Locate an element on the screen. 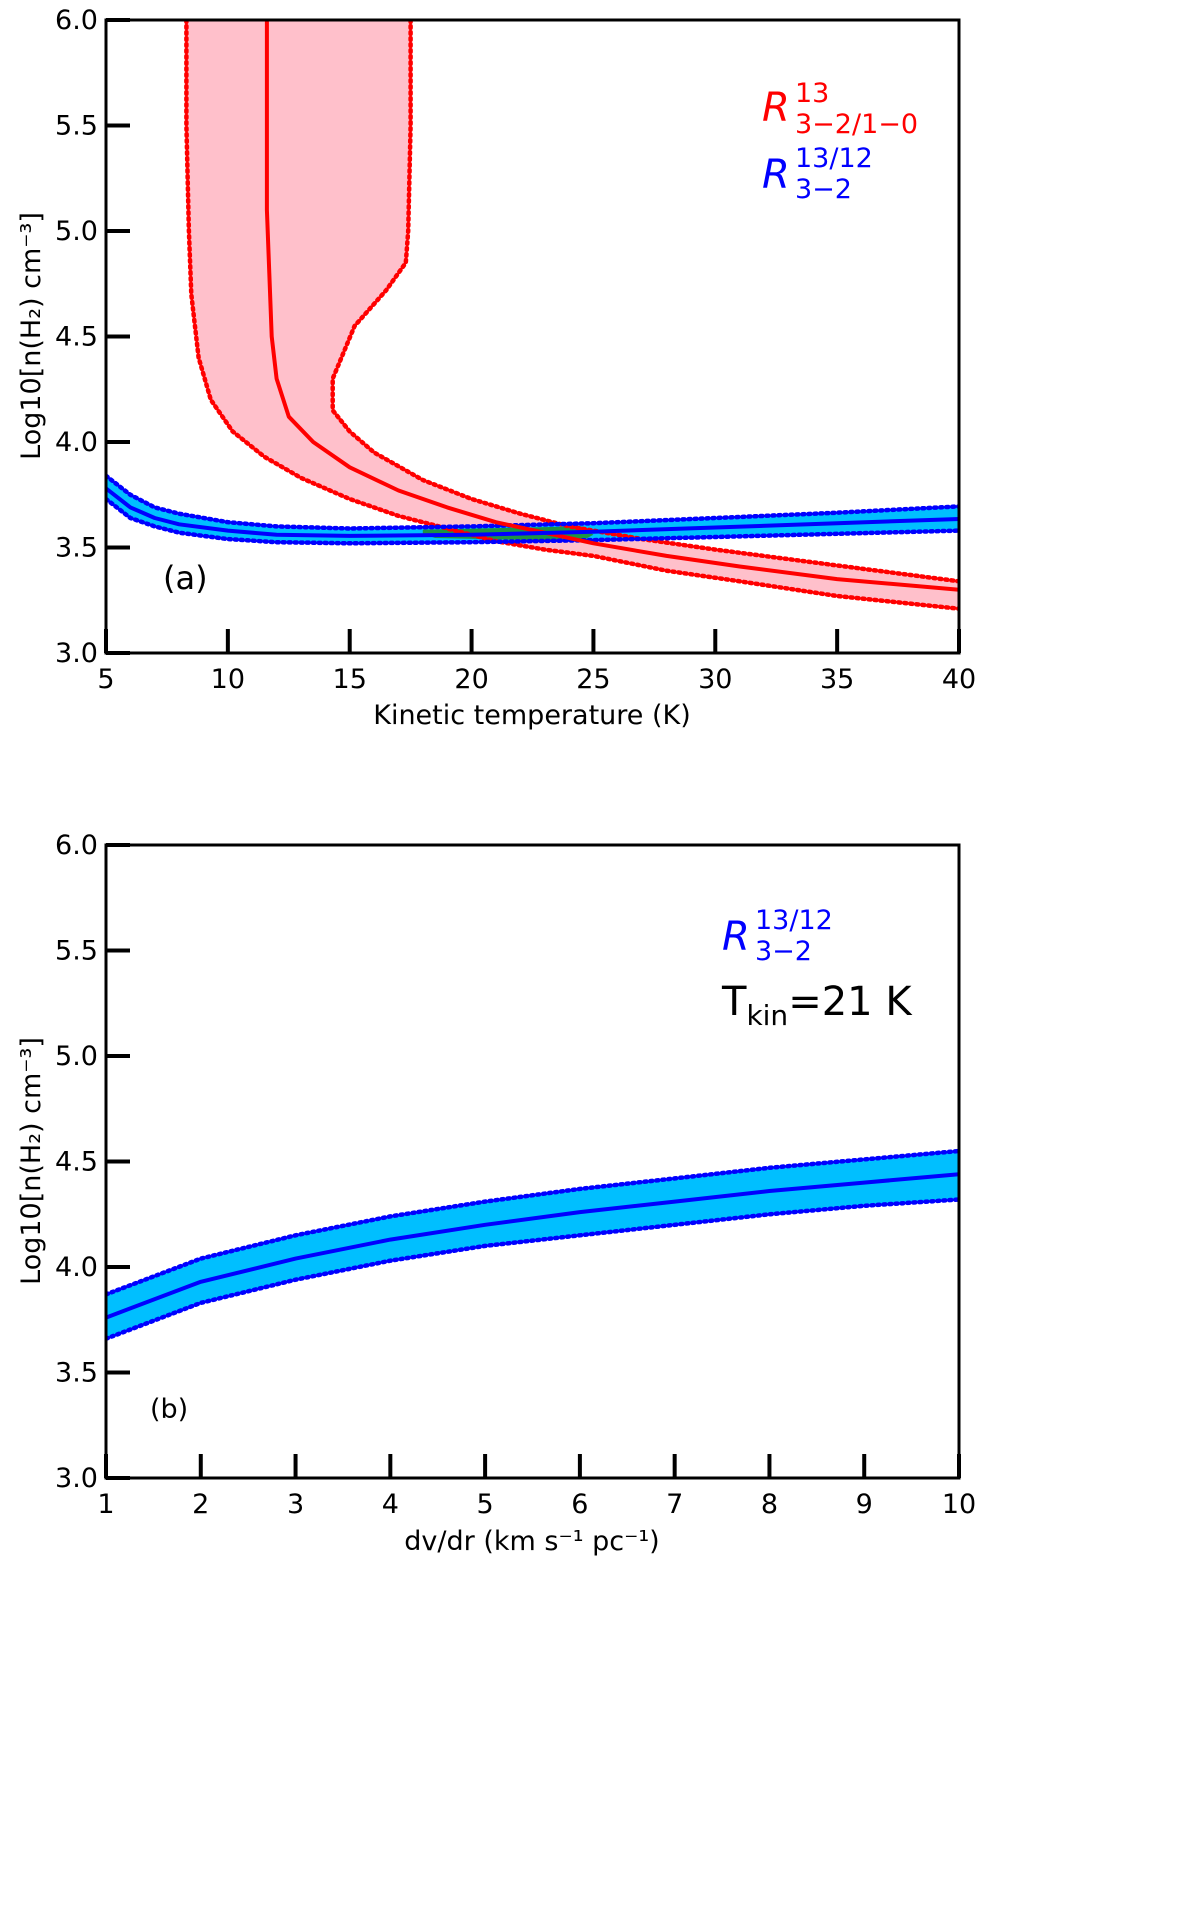  x-tick-label: 2 is located at coordinates (200, 1504).